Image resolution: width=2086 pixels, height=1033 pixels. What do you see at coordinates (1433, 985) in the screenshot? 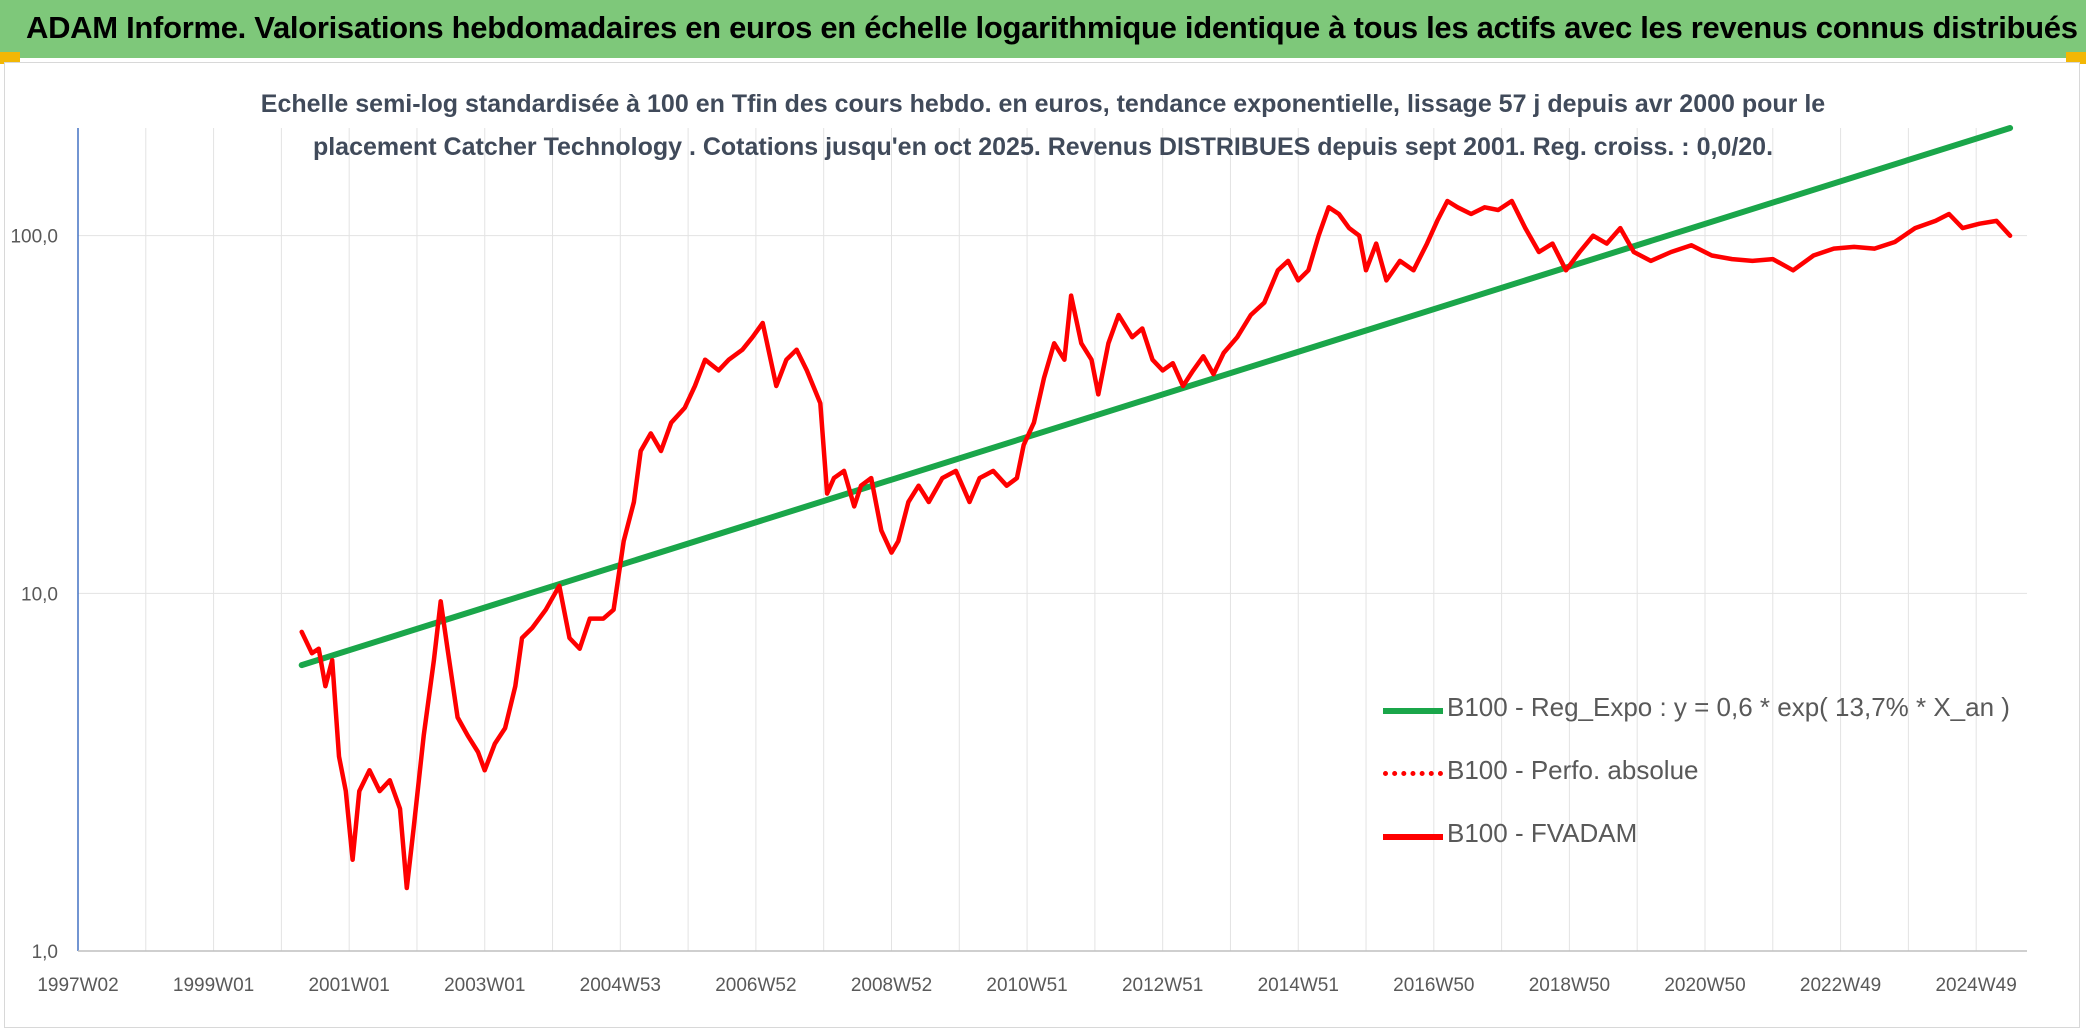
I see `x-tick-label: 2016W50` at bounding box center [1433, 985].